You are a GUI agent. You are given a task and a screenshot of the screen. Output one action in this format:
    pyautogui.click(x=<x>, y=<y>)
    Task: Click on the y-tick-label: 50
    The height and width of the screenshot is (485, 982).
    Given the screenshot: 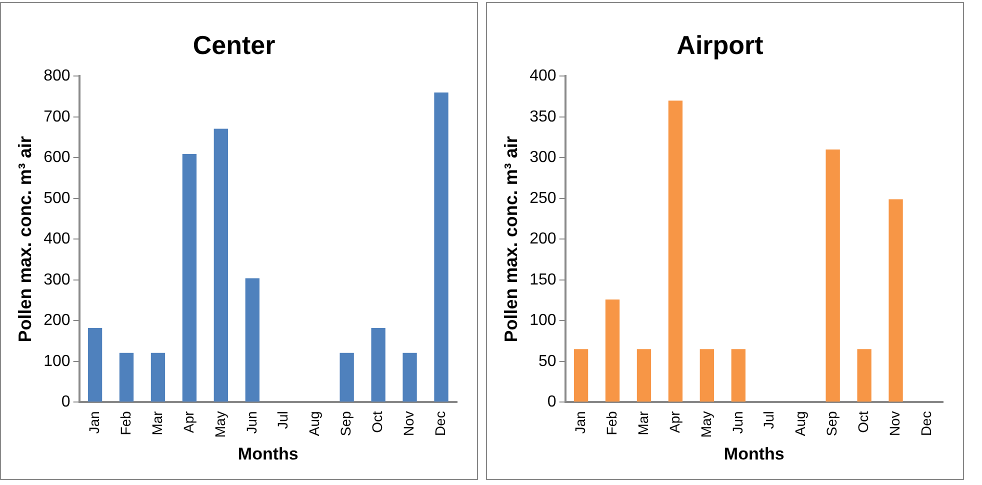 What is the action you would take?
    pyautogui.click(x=547, y=361)
    